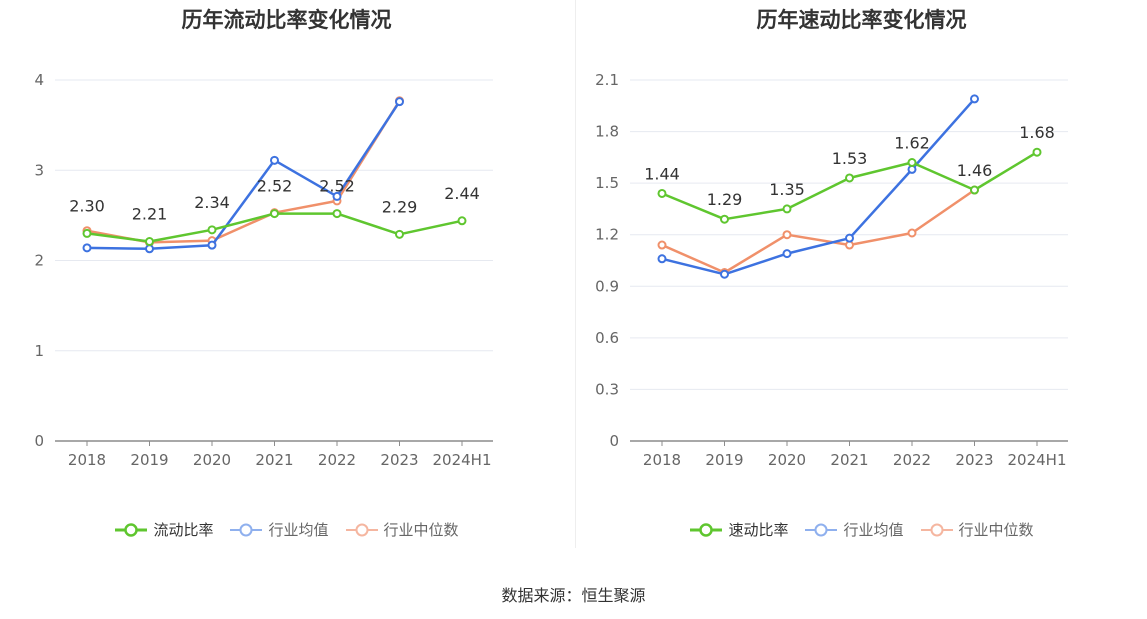  Describe the element at coordinates (39, 261) in the screenshot. I see `y-tick-label: 2` at that location.